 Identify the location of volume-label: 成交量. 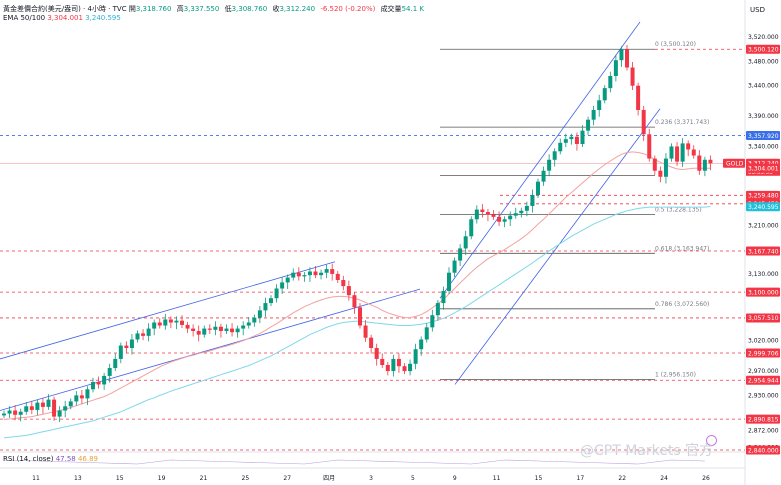
(391, 9).